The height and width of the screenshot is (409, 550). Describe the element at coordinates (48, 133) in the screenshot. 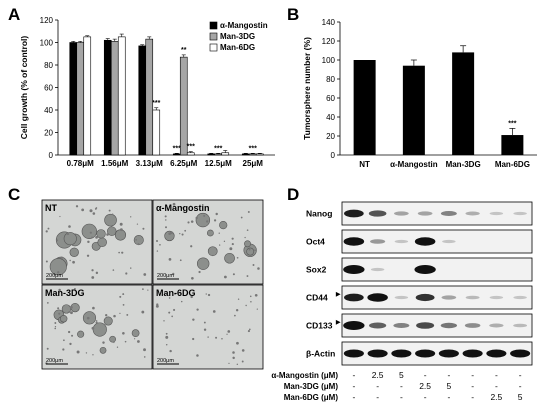

I see `chart-a-y-tick-label: 20` at that location.